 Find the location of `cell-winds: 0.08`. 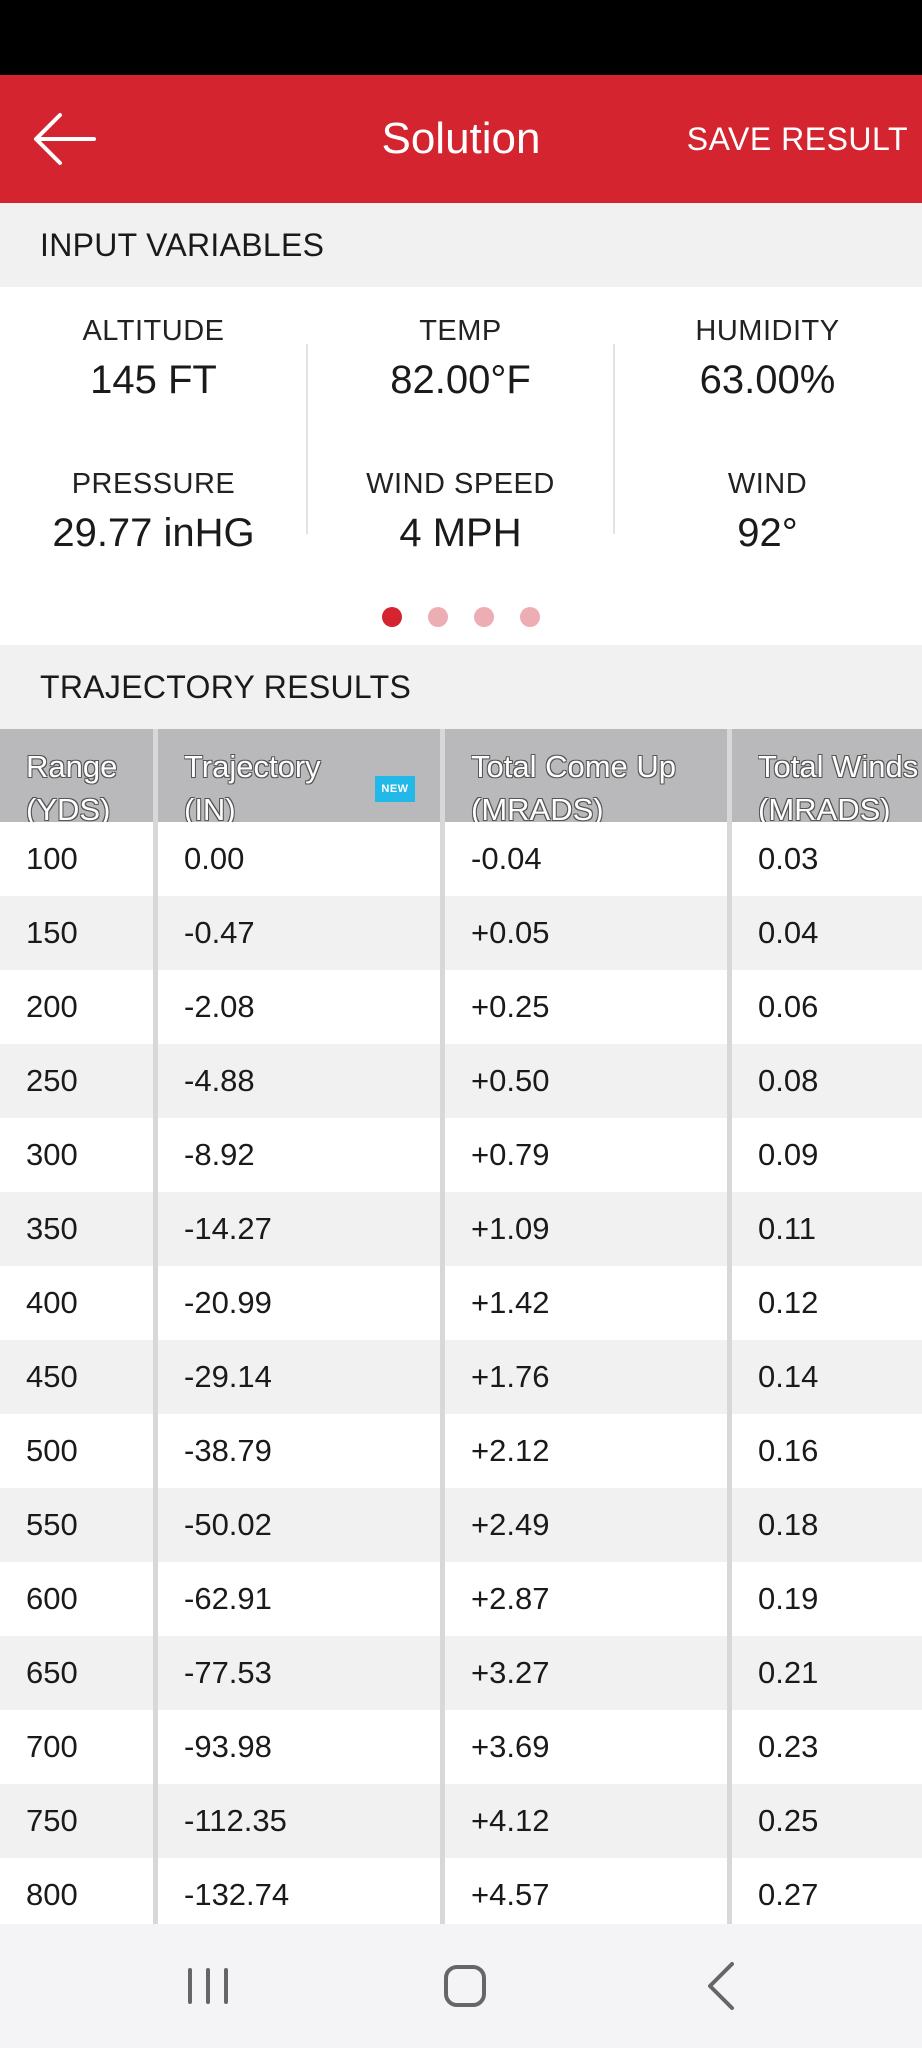

cell-winds: 0.08 is located at coordinates (788, 1080).